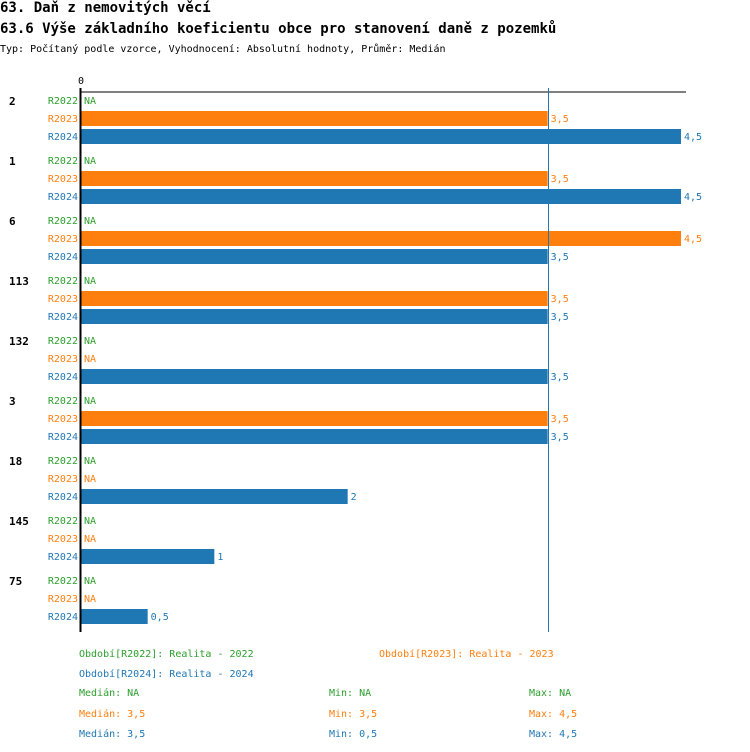 This screenshot has width=750, height=752. Describe the element at coordinates (112, 714) in the screenshot. I see `stat-median-r2023: Medián: 3,5` at that location.